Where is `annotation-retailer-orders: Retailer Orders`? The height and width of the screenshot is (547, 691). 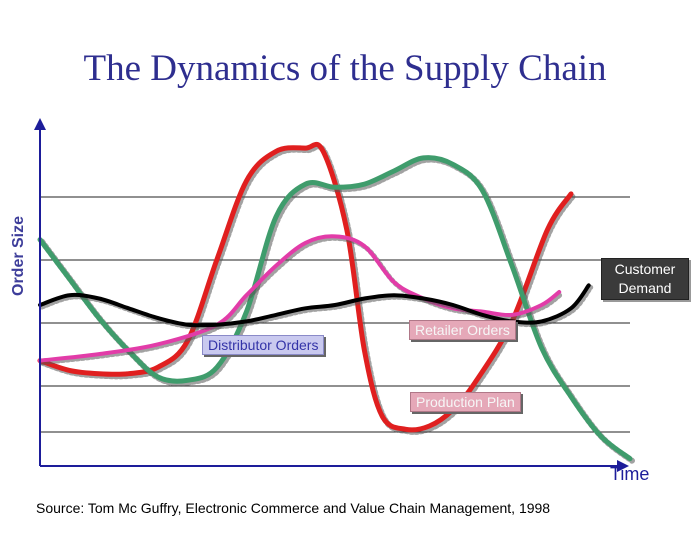 annotation-retailer-orders: Retailer Orders is located at coordinates (462, 330).